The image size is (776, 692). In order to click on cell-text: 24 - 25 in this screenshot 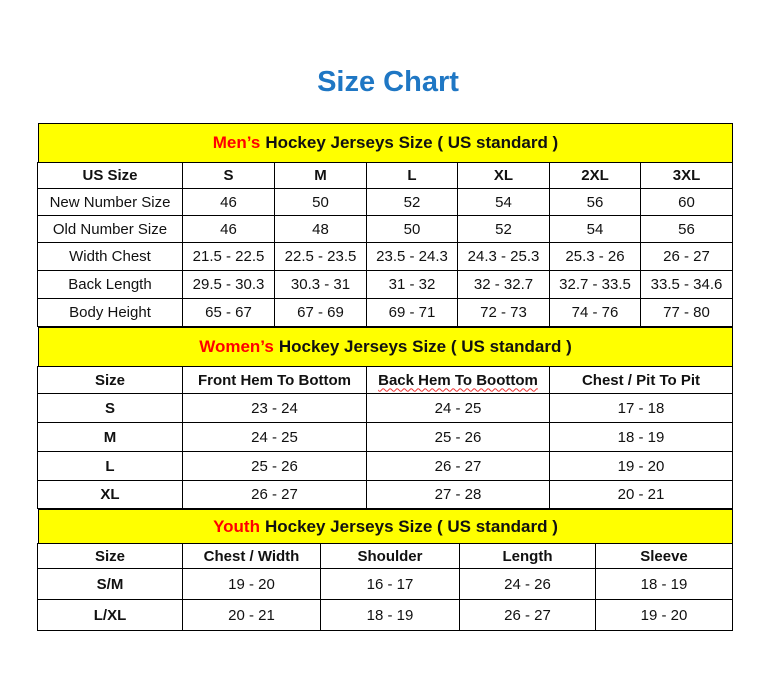, I will do `click(274, 437)`.